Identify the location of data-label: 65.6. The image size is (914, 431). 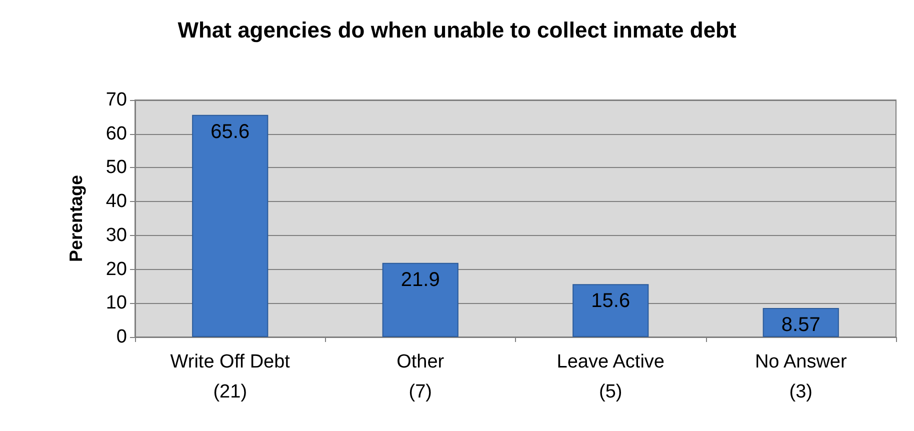
(230, 131).